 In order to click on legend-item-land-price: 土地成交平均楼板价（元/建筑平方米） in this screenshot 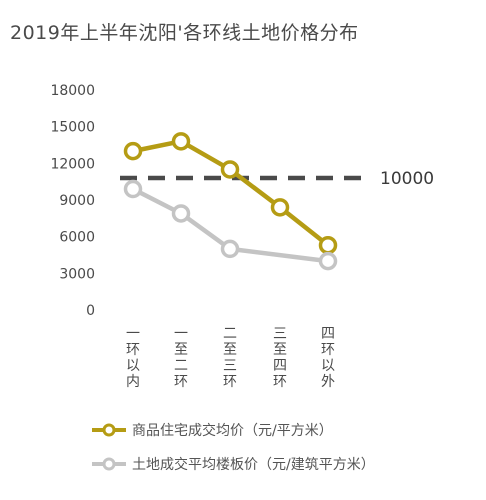, I will do `click(232, 464)`.